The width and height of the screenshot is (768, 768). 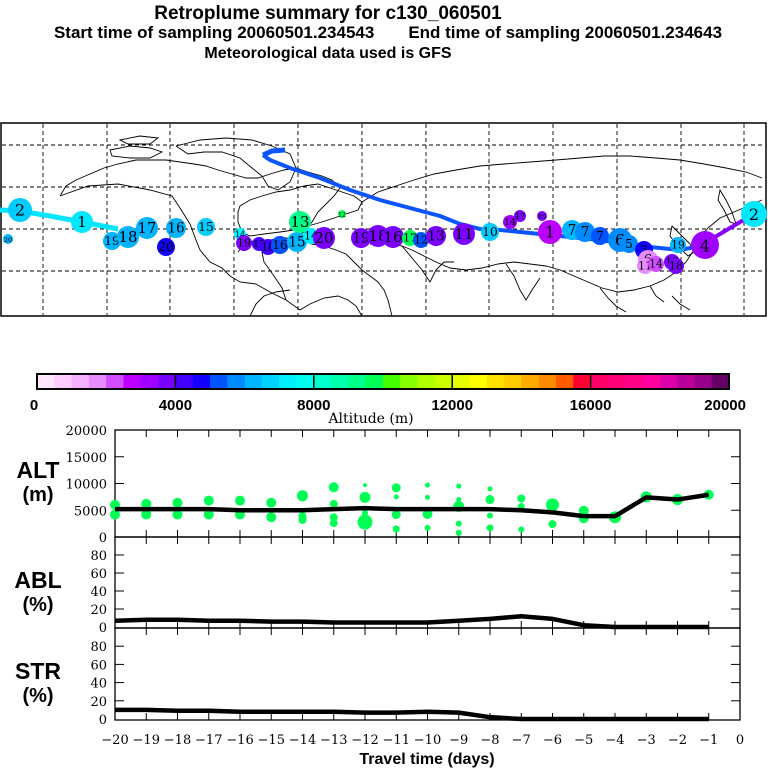 What do you see at coordinates (415, 586) in the screenshot?
I see `abl-panel: 0 20 40 60 80` at bounding box center [415, 586].